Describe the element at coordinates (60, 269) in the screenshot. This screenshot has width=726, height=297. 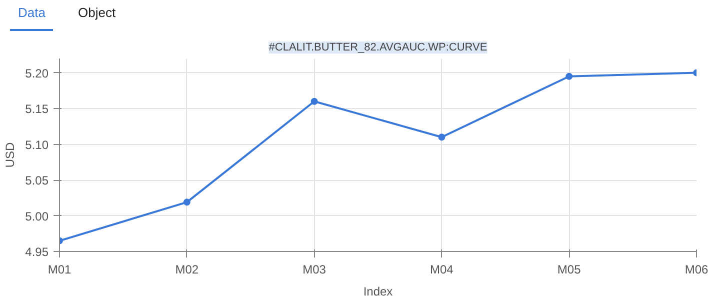
I see `x-tick-label: M01` at that location.